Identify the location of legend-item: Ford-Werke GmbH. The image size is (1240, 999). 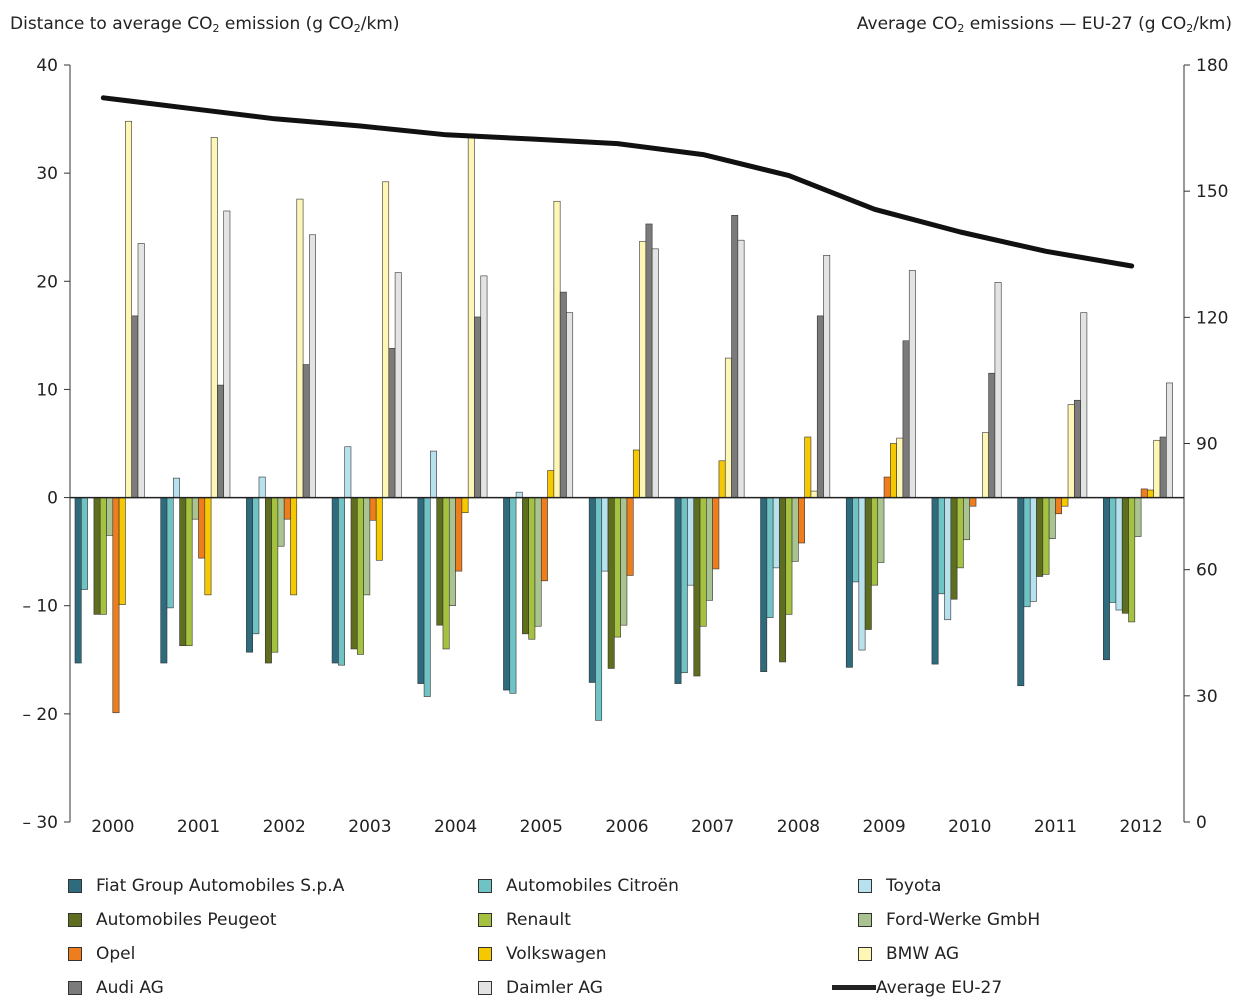
(1043, 919).